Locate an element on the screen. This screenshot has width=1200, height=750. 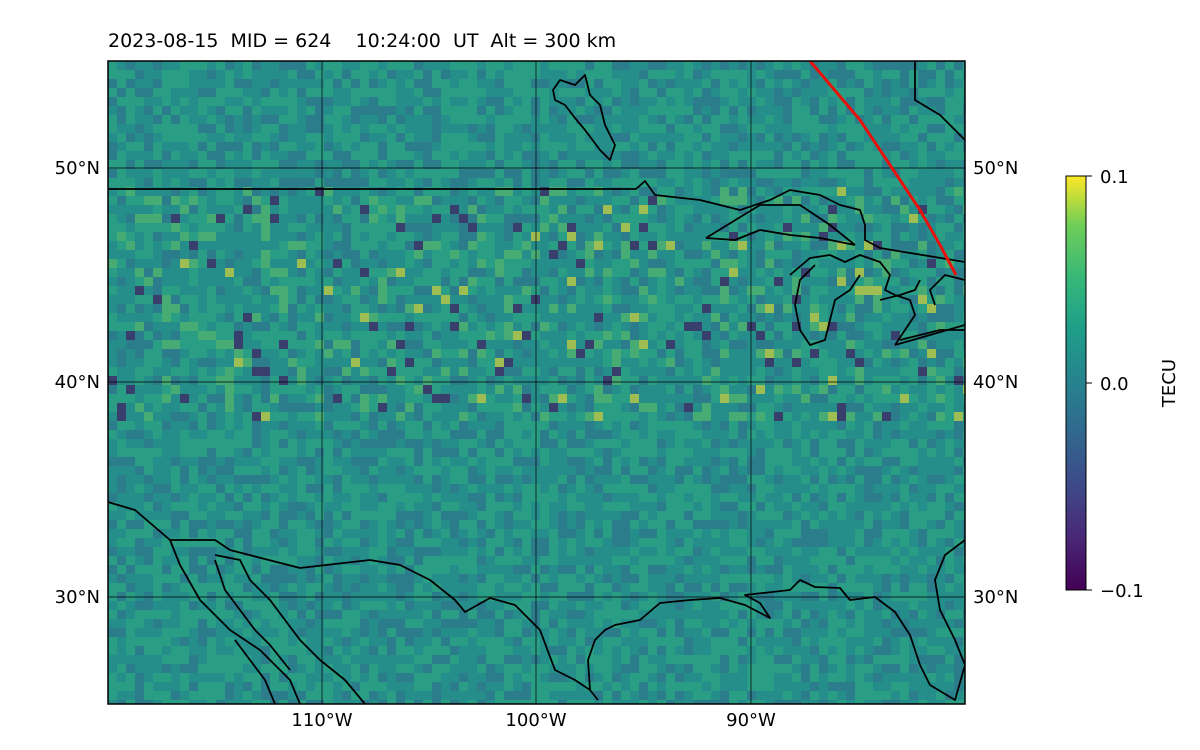
lat-label-left: 30°N is located at coordinates (77, 597).